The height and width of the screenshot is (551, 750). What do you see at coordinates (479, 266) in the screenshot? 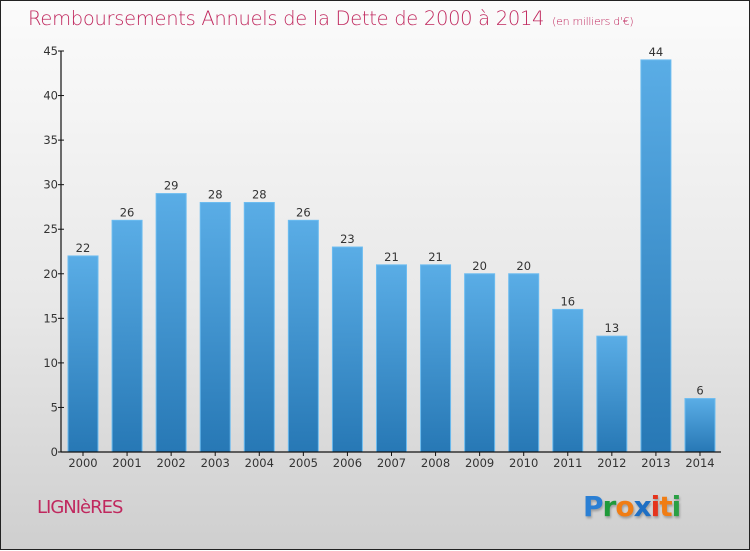
I see `bar-label-2009: 20` at bounding box center [479, 266].